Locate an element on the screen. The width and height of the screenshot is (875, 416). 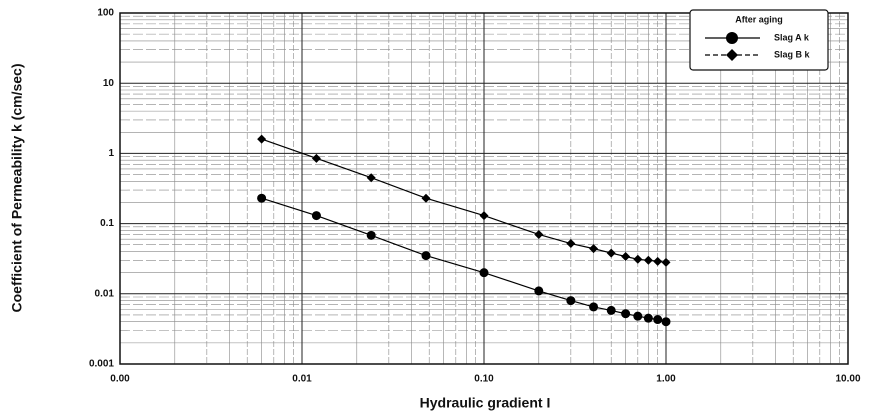
y-tick-label: 0.1 is located at coordinates (107, 223).